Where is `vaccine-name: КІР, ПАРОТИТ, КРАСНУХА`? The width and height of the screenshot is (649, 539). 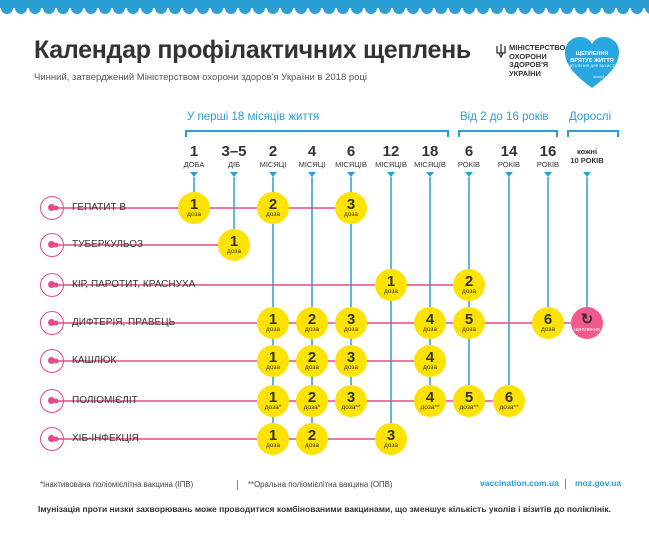 vaccine-name: КІР, ПАРОТИТ, КРАСНУХА is located at coordinates (134, 284).